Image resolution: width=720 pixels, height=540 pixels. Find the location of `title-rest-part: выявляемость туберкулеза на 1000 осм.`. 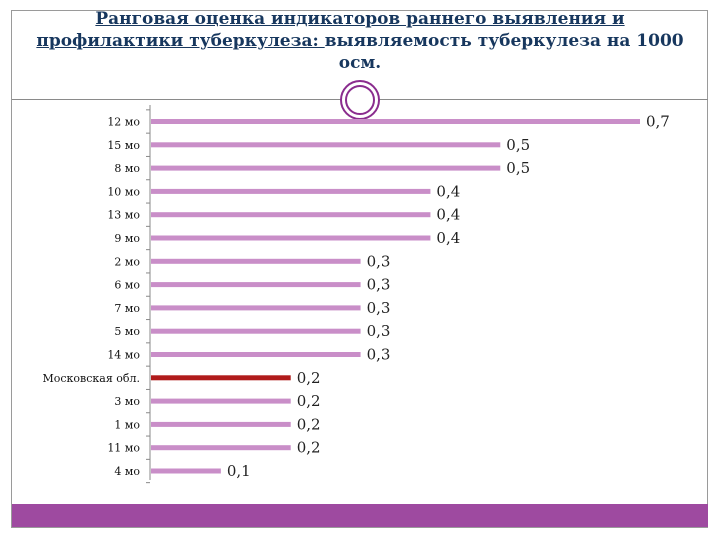

title-rest-part: выявляемость туберкулеза на 1000 осм. is located at coordinates (504, 52).